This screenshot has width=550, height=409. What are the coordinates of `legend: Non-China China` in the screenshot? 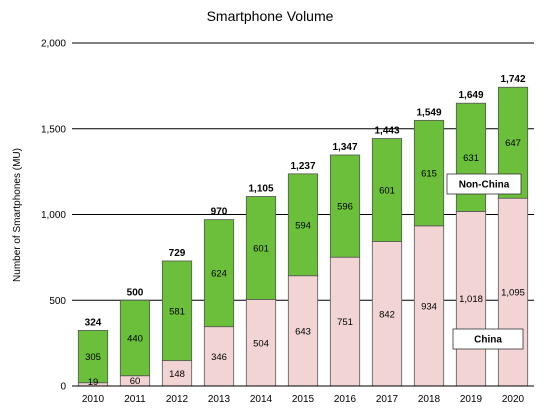 It's located at (485, 261).